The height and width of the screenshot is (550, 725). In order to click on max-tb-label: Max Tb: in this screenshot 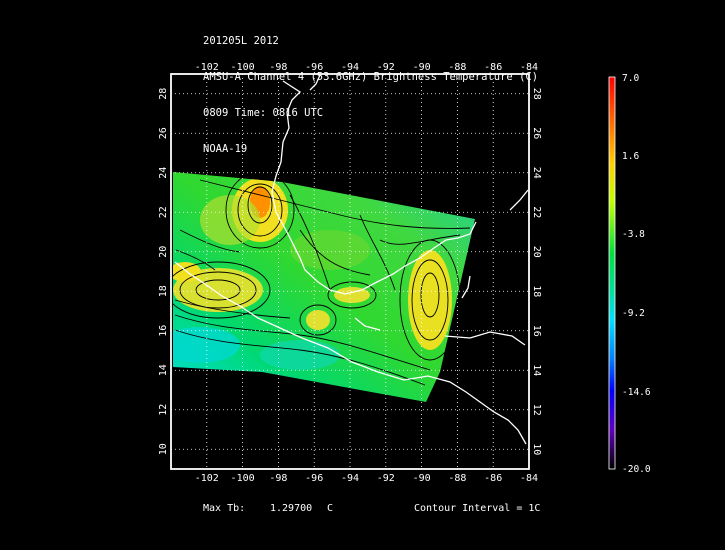, I will do `click(224, 508)`.